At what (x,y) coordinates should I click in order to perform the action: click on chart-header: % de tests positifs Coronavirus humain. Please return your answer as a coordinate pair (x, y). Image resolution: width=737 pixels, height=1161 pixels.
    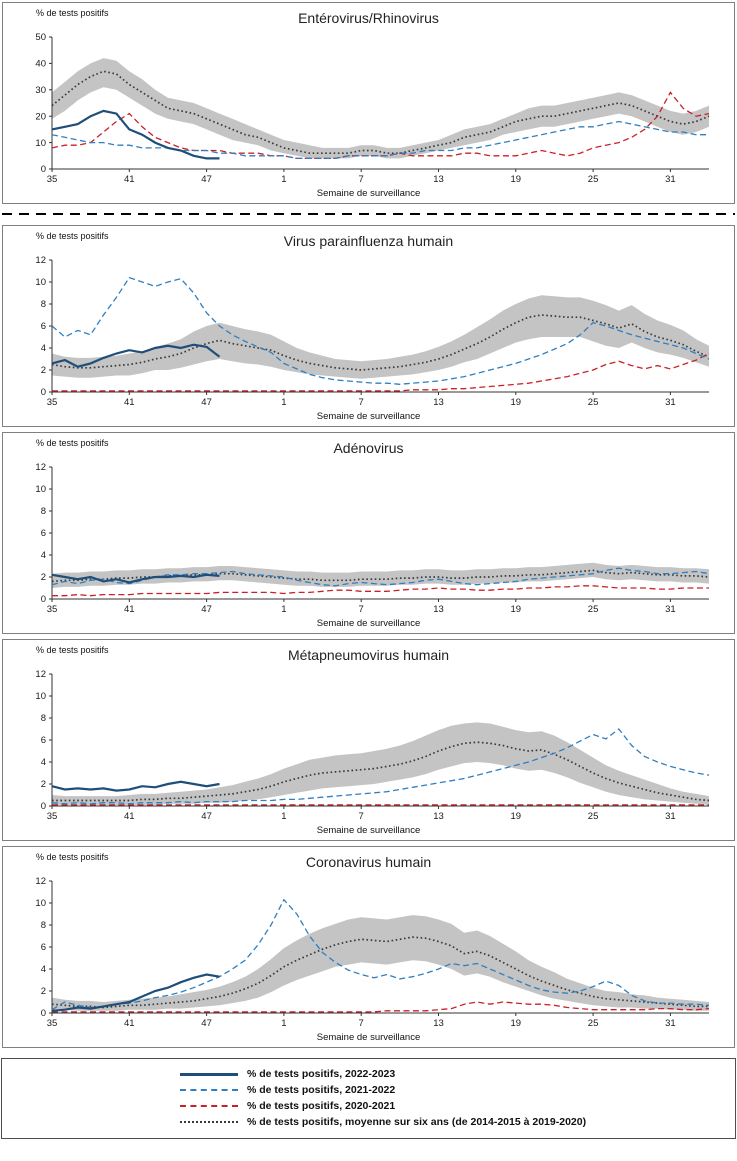
    Looking at the image, I should click on (368, 862).